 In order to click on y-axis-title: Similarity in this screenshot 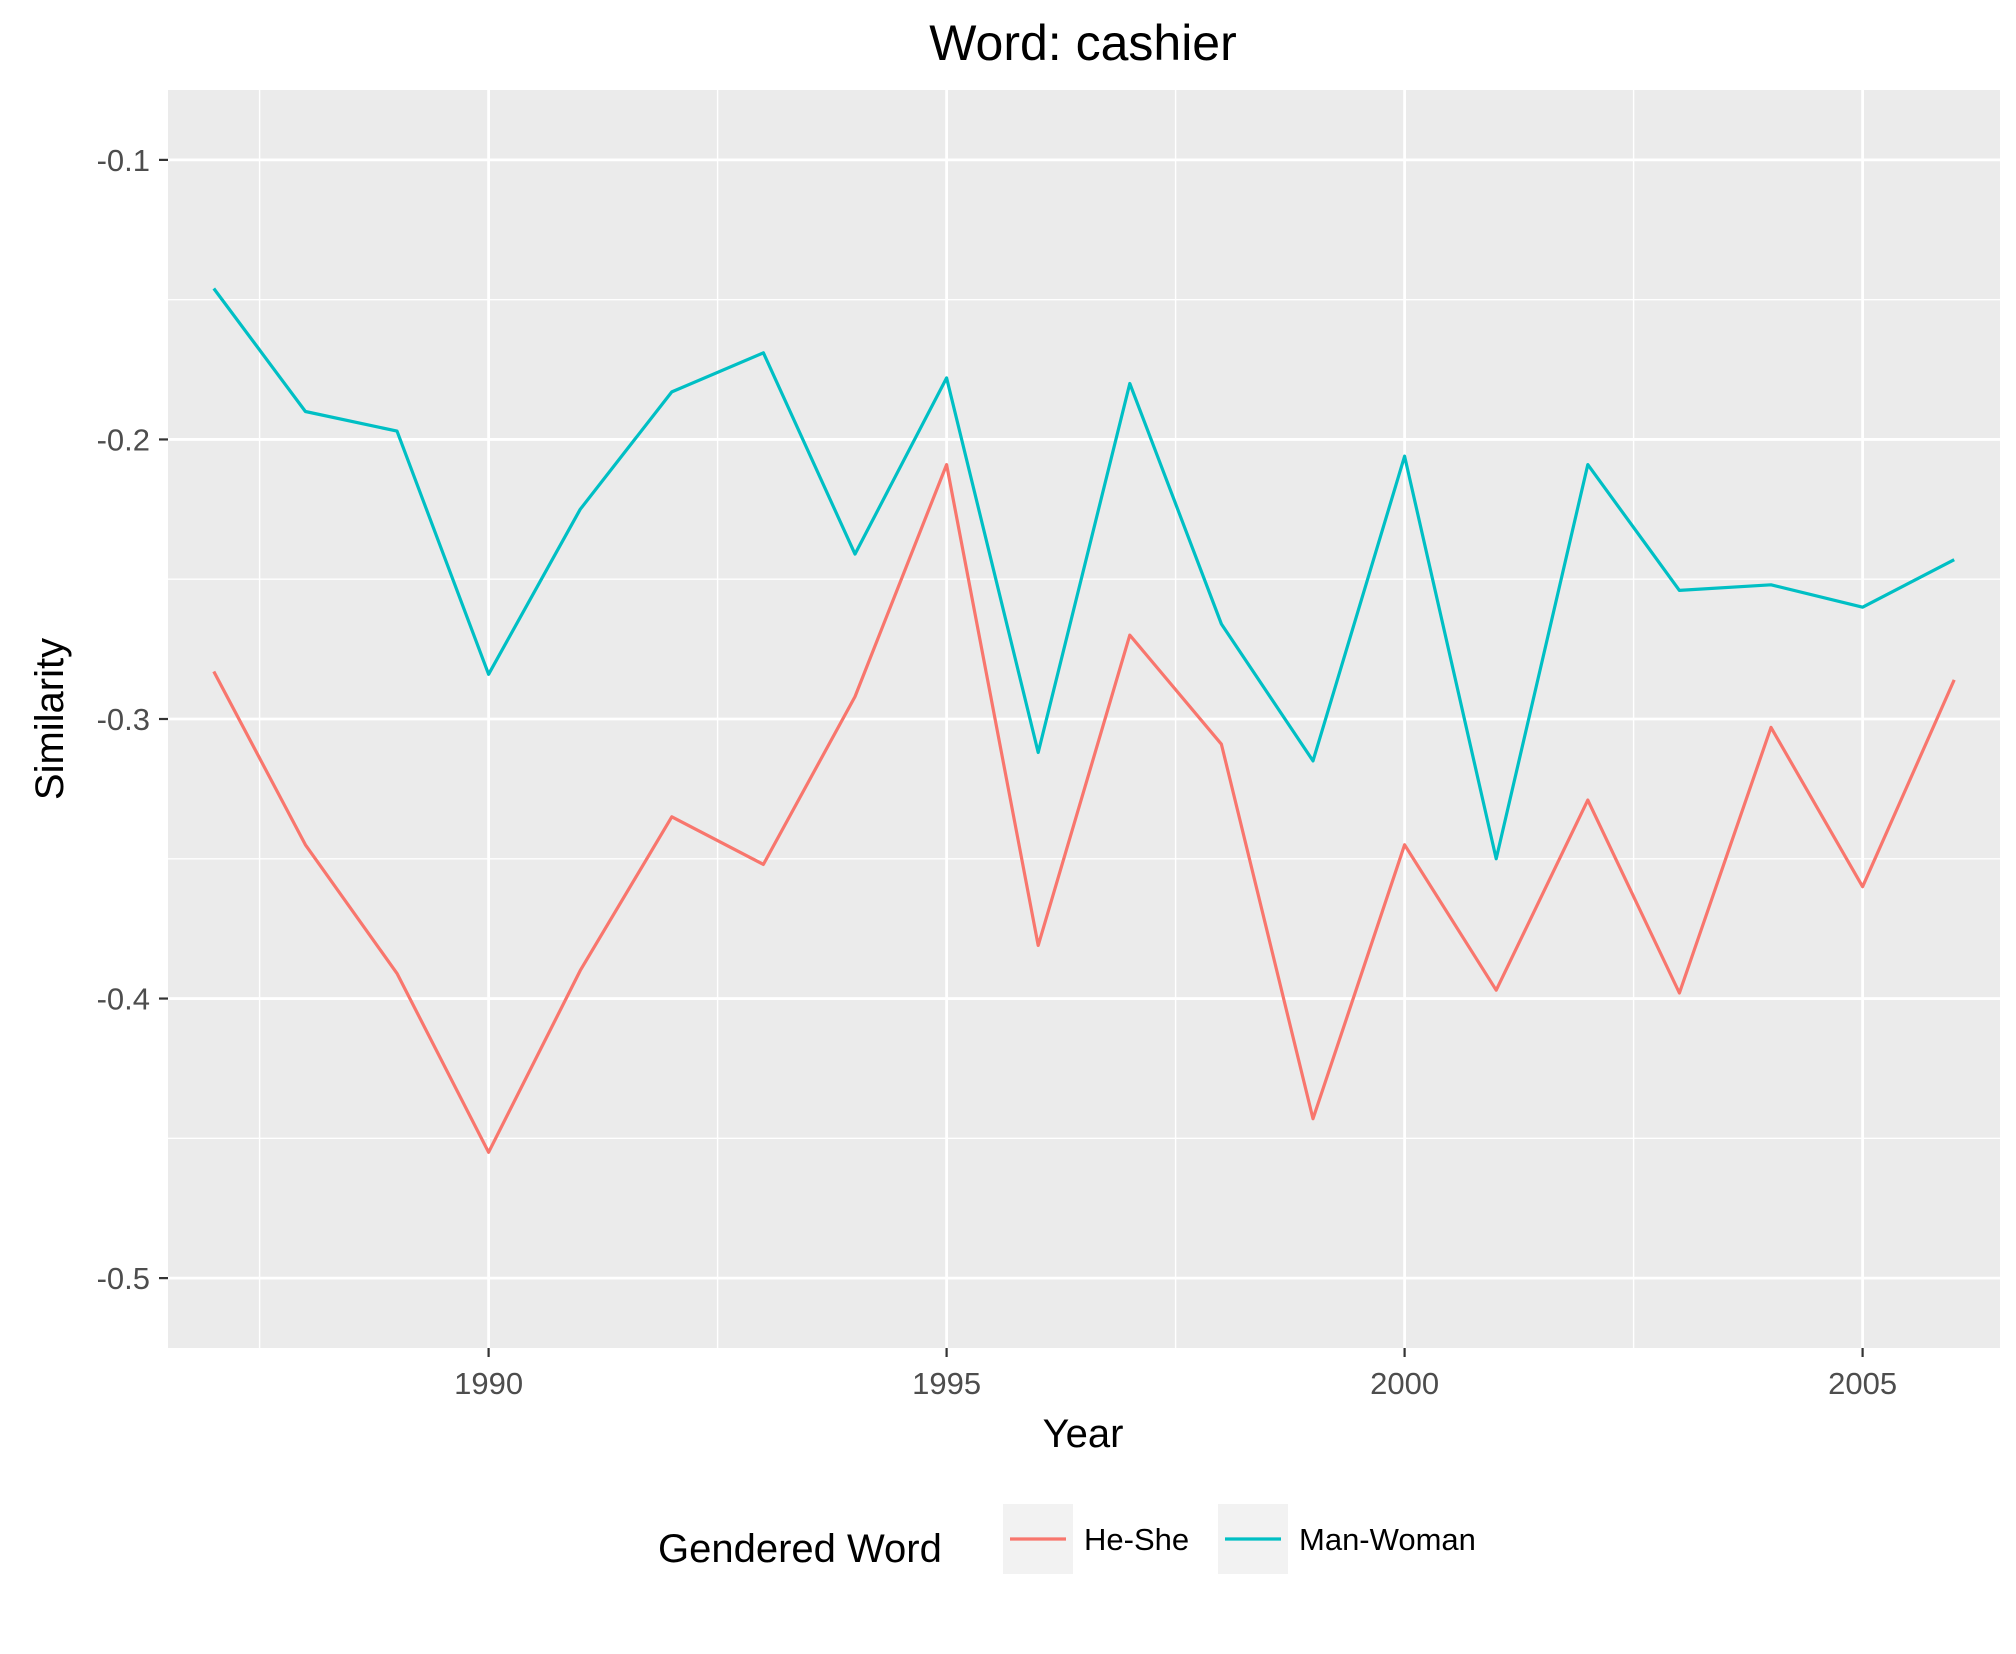, I will do `click(50, 719)`.